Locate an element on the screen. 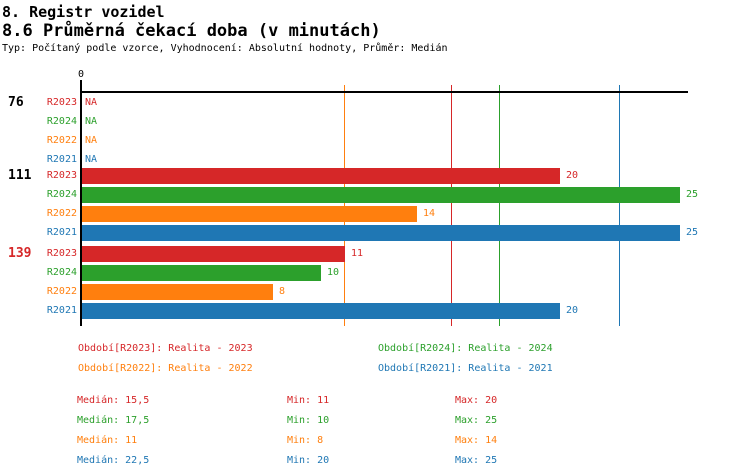  stat-min-r2024: Min: 10 is located at coordinates (308, 420).